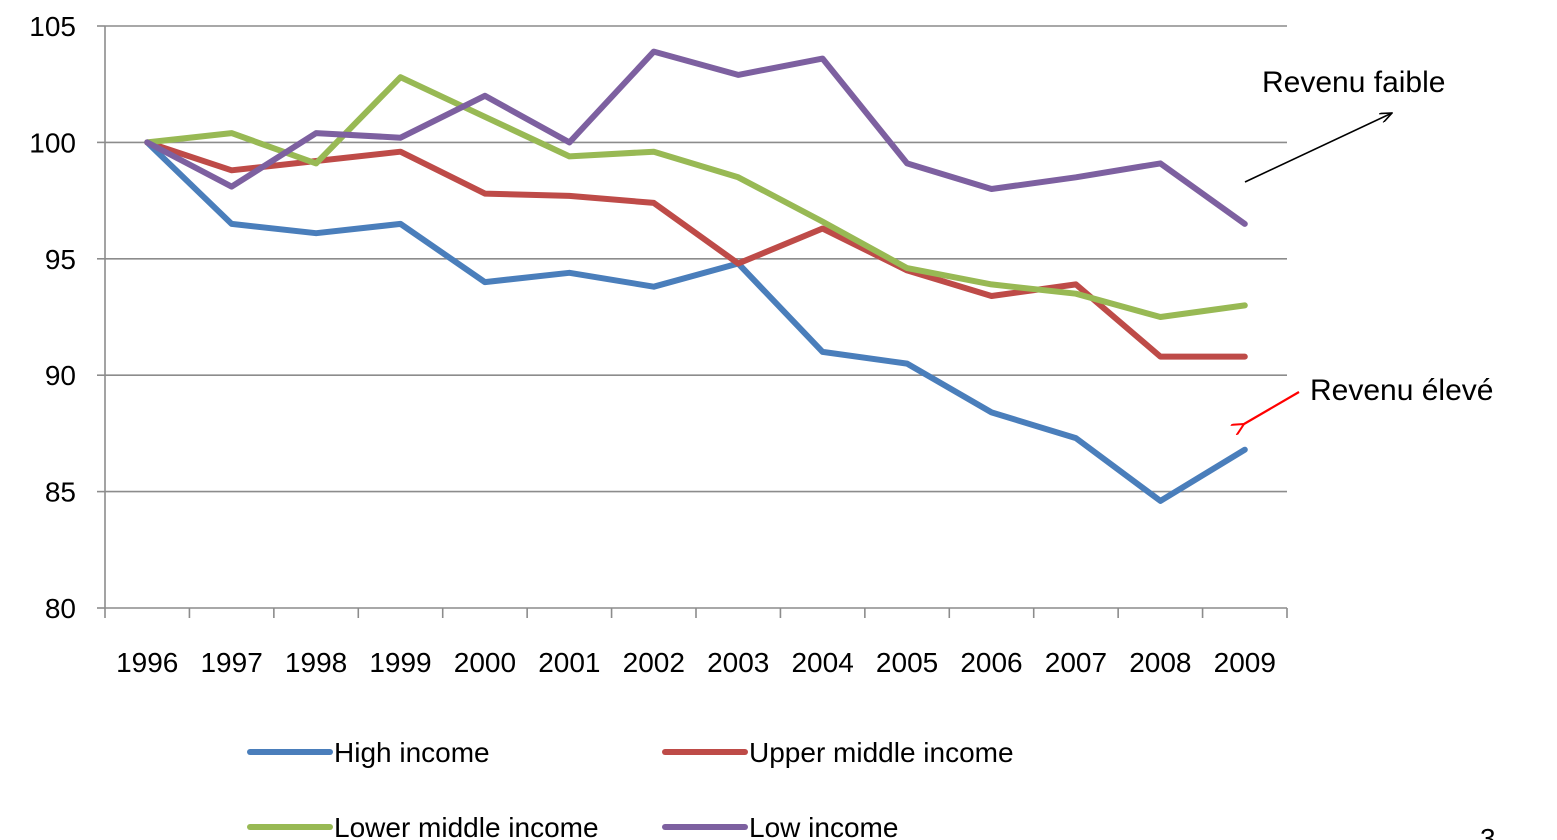 Image resolution: width=1557 pixels, height=840 pixels. I want to click on legend-label: Lower middle income, so click(466, 826).